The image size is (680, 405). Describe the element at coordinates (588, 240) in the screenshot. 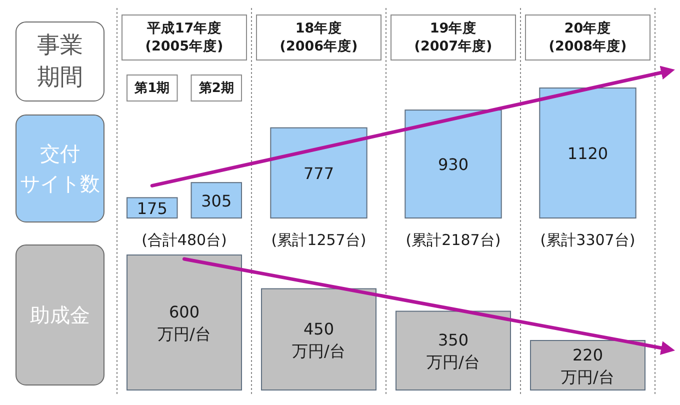

I see `total-label: (累計3307台)` at that location.